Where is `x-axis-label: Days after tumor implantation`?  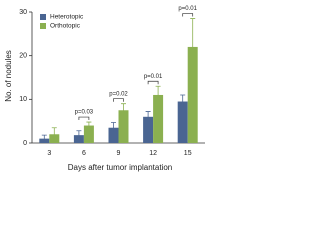 x-axis-label: Days after tumor implantation is located at coordinates (120, 167).